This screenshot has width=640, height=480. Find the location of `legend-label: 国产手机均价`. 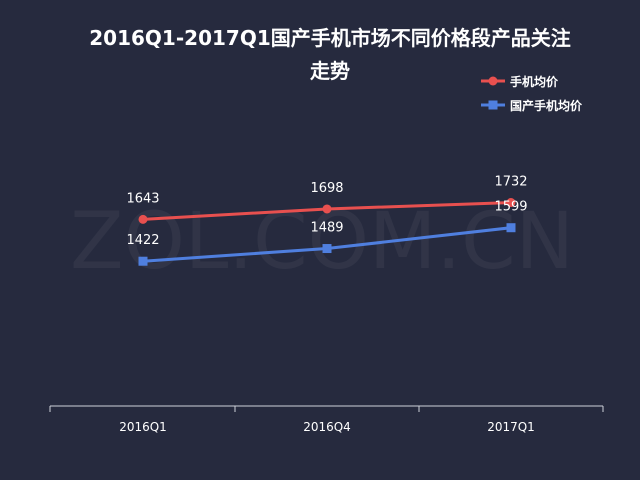

legend-label: 国产手机均价 is located at coordinates (546, 105).